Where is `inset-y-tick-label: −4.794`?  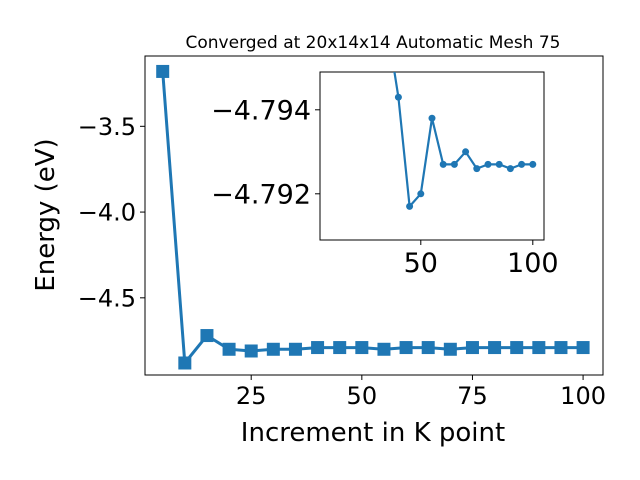 inset-y-tick-label: −4.794 is located at coordinates (261, 111).